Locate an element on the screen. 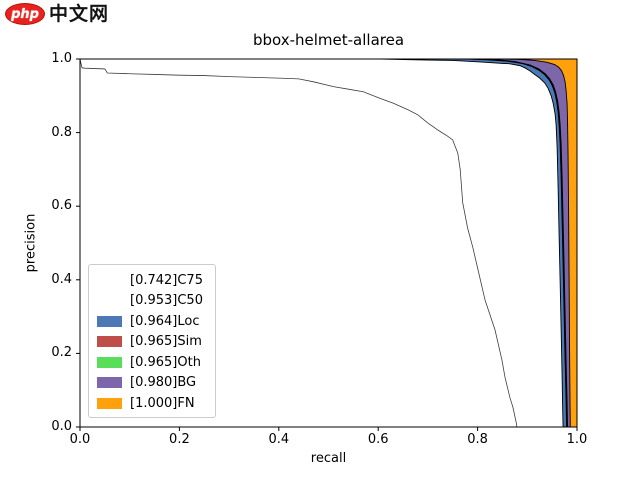  legend-item-c75: [0.742]C75 is located at coordinates (156, 280).